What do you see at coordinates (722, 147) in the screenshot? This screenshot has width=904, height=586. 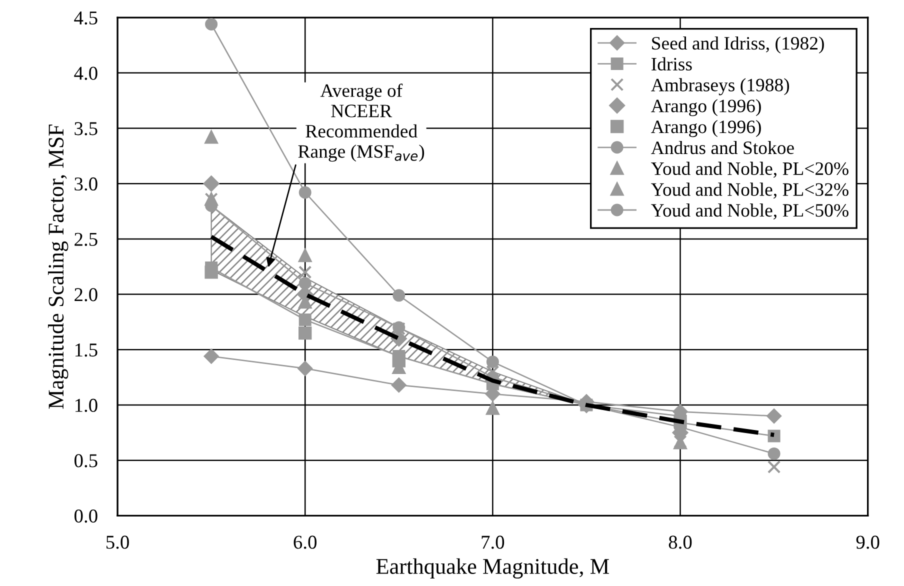 I see `legend-label: Andrus and Stokoe` at bounding box center [722, 147].